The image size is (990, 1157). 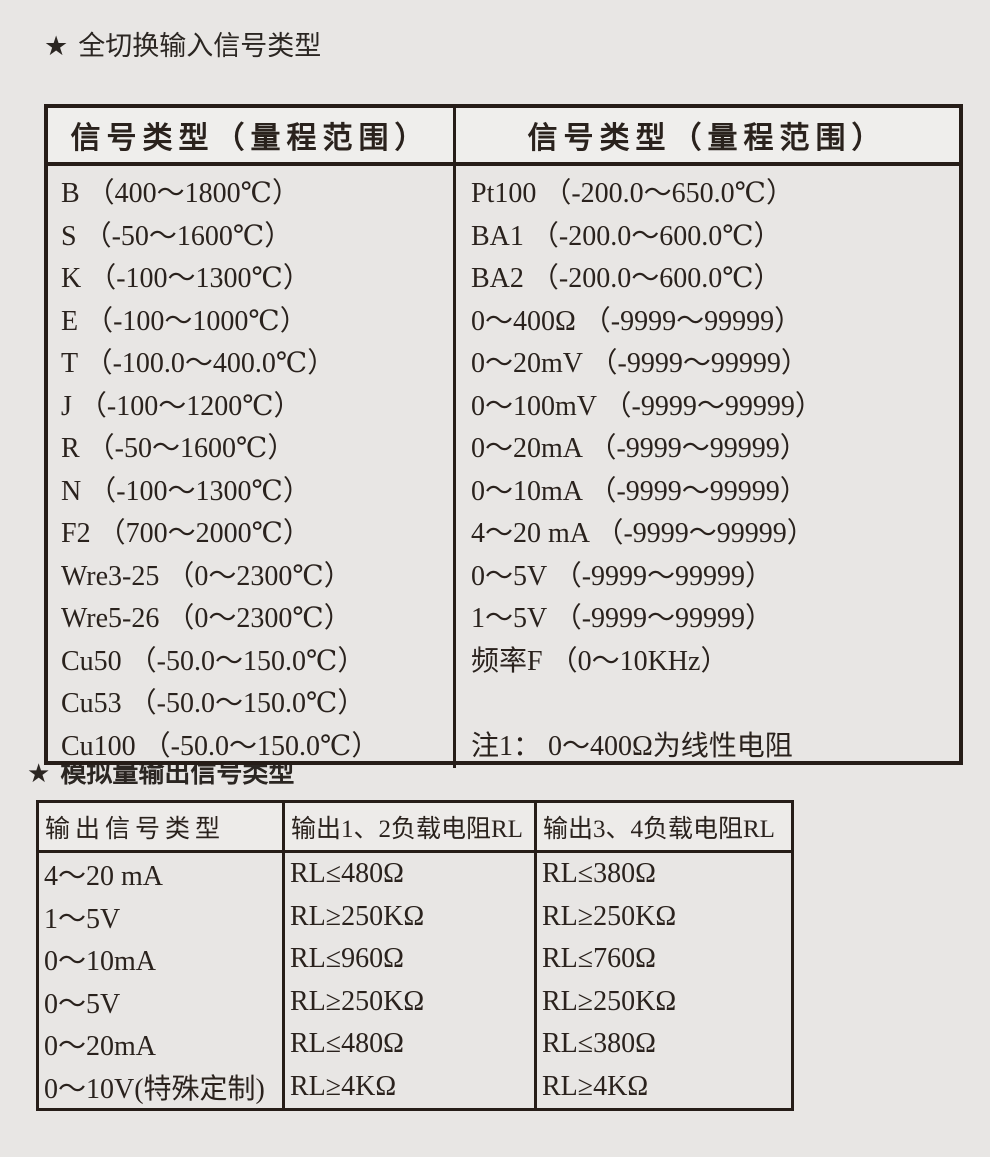 I want to click on signal-row: S （-50～1600℃）, so click(x=177, y=236).